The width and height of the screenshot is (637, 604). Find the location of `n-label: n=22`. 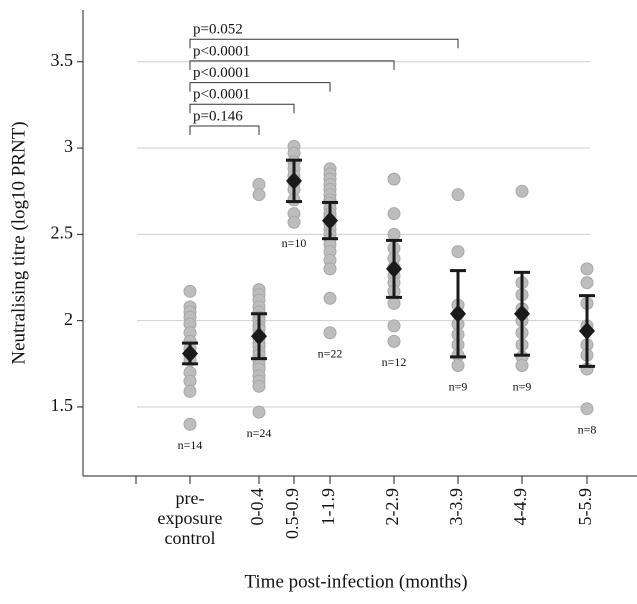

n-label: n=22 is located at coordinates (330, 353).